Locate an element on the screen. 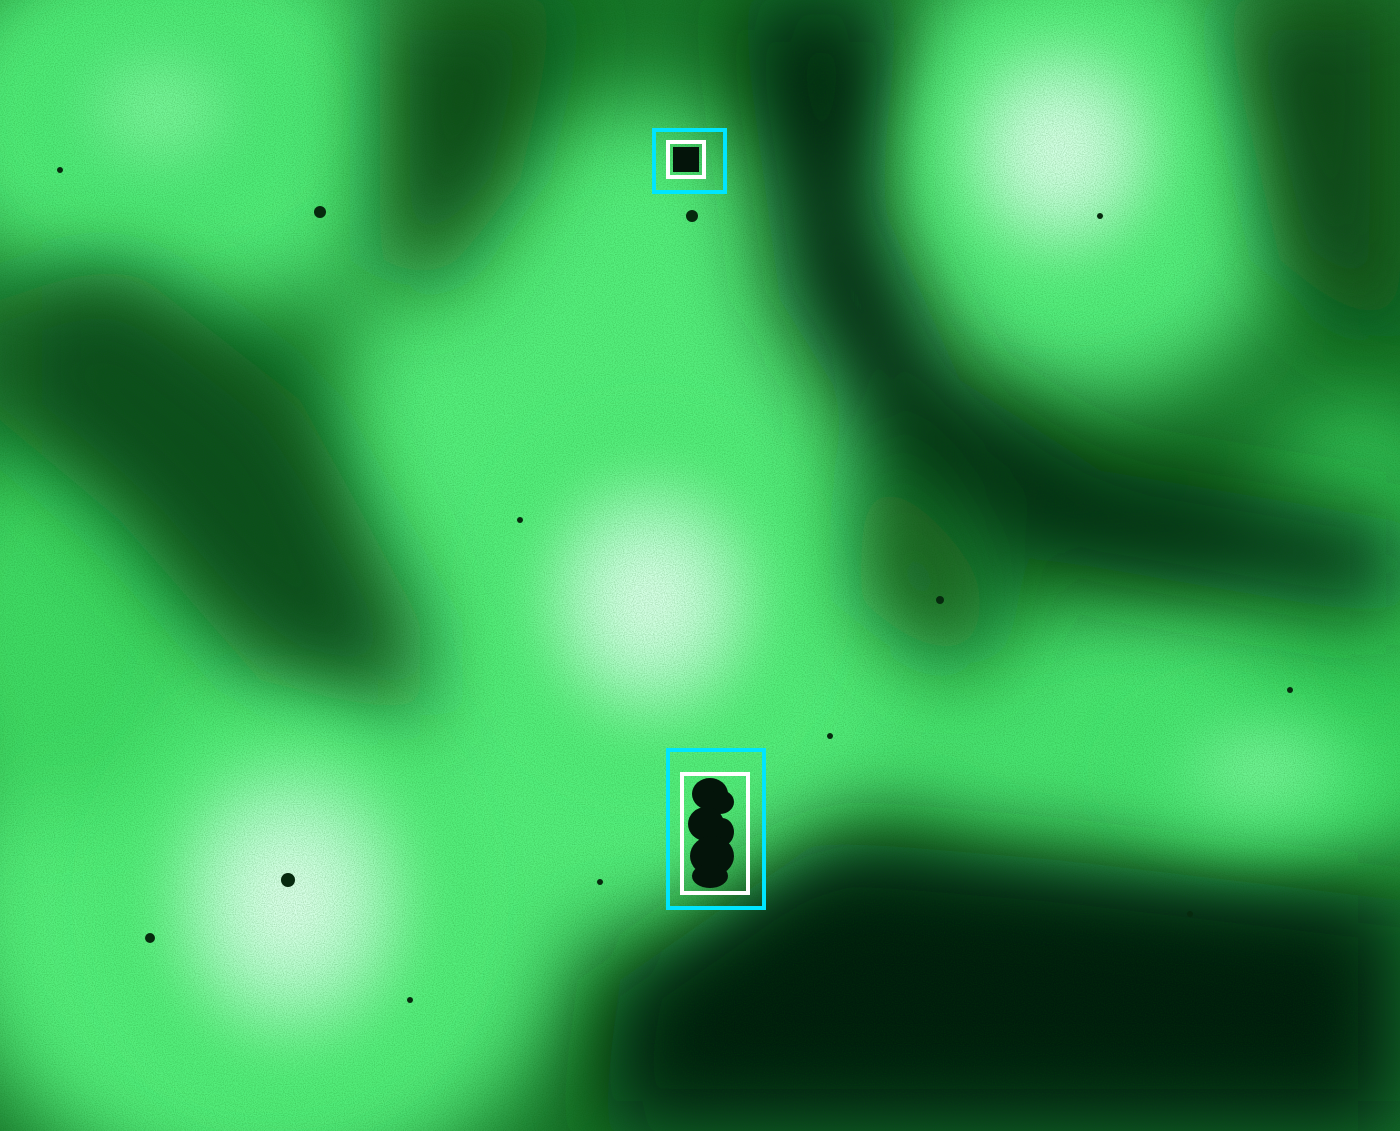  detected-object-cluster is located at coordinates (711, 833).